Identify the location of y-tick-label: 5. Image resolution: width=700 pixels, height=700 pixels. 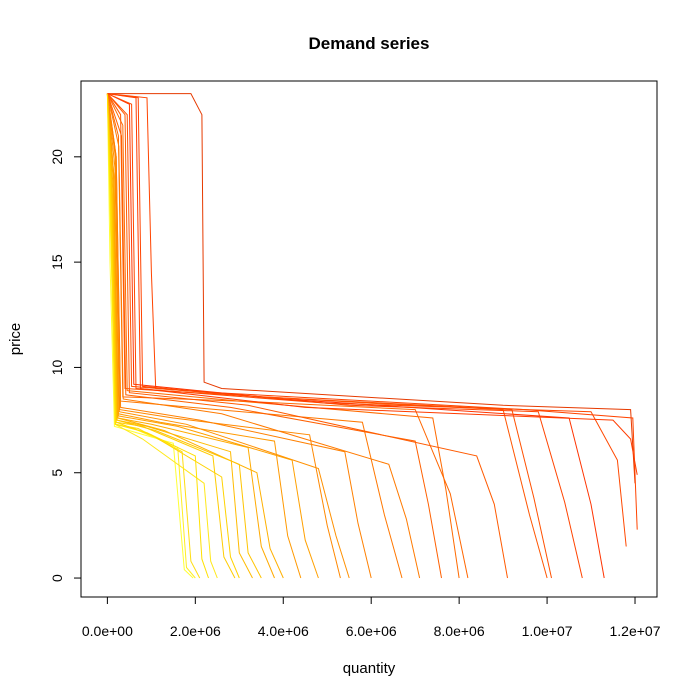
(57, 473).